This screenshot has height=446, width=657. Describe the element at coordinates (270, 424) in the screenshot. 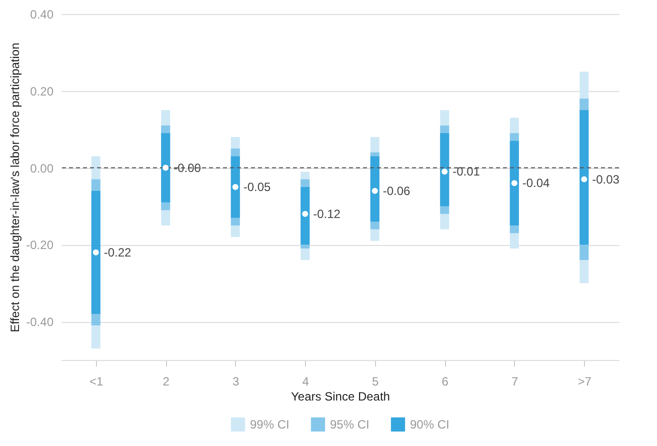

I see `legend-label: 99% CI` at that location.